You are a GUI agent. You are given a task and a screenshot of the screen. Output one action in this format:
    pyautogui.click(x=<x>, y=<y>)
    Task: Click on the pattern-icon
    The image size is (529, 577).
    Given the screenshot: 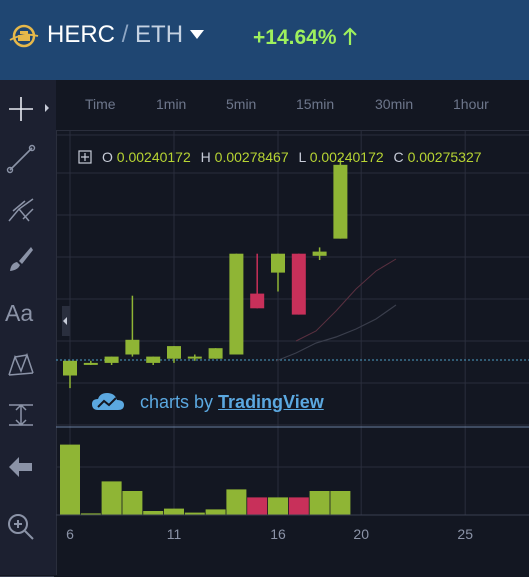 What is the action you would take?
    pyautogui.click(x=21, y=364)
    